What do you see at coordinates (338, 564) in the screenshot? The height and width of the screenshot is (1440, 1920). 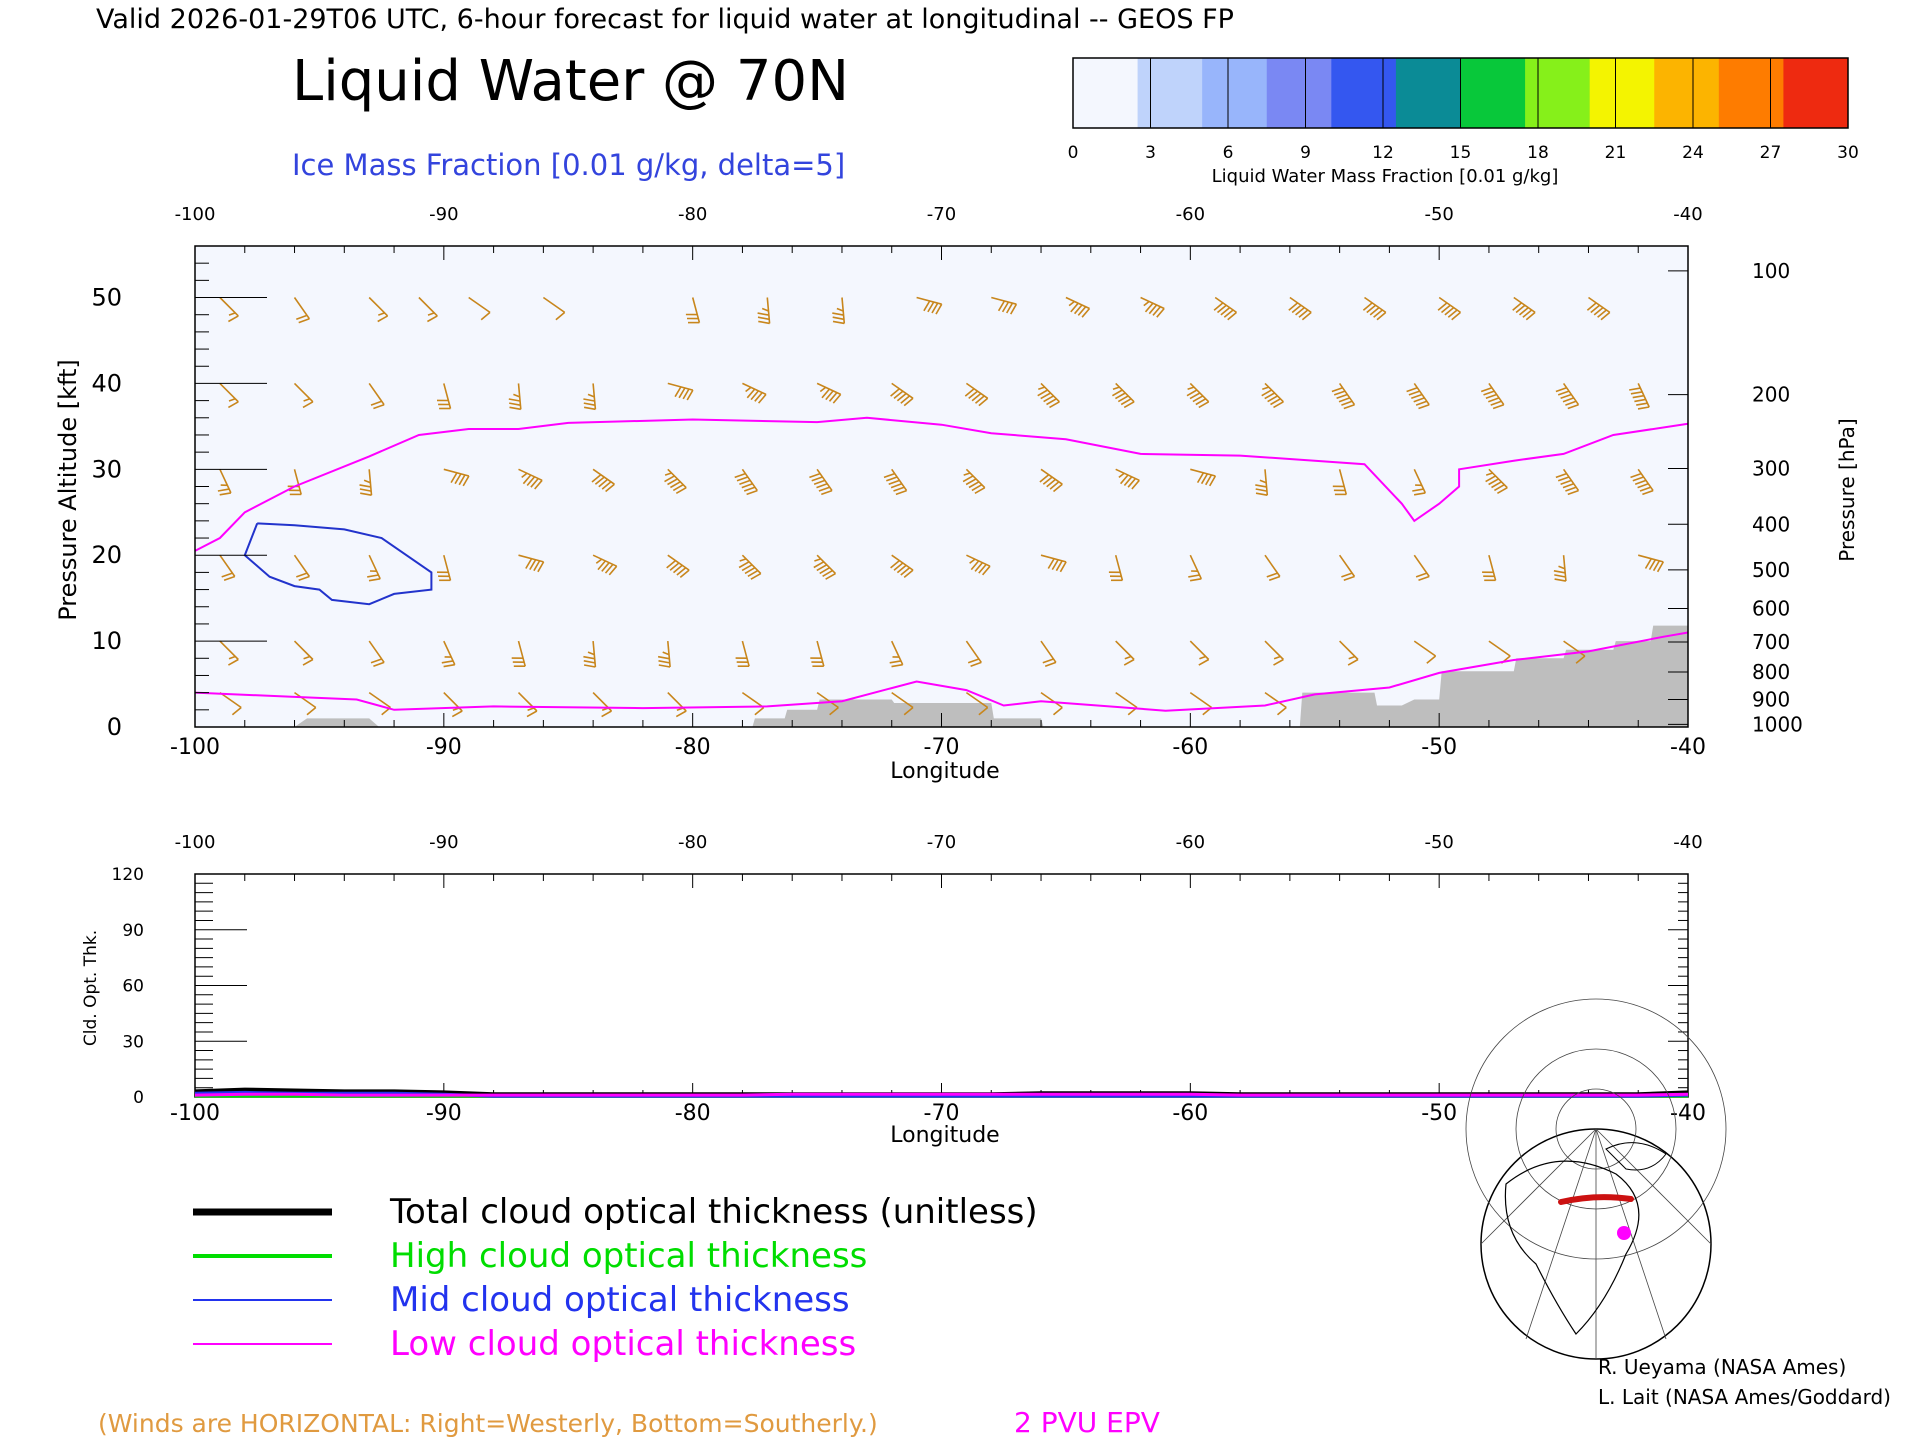 I see `ice-mass-contour` at bounding box center [338, 564].